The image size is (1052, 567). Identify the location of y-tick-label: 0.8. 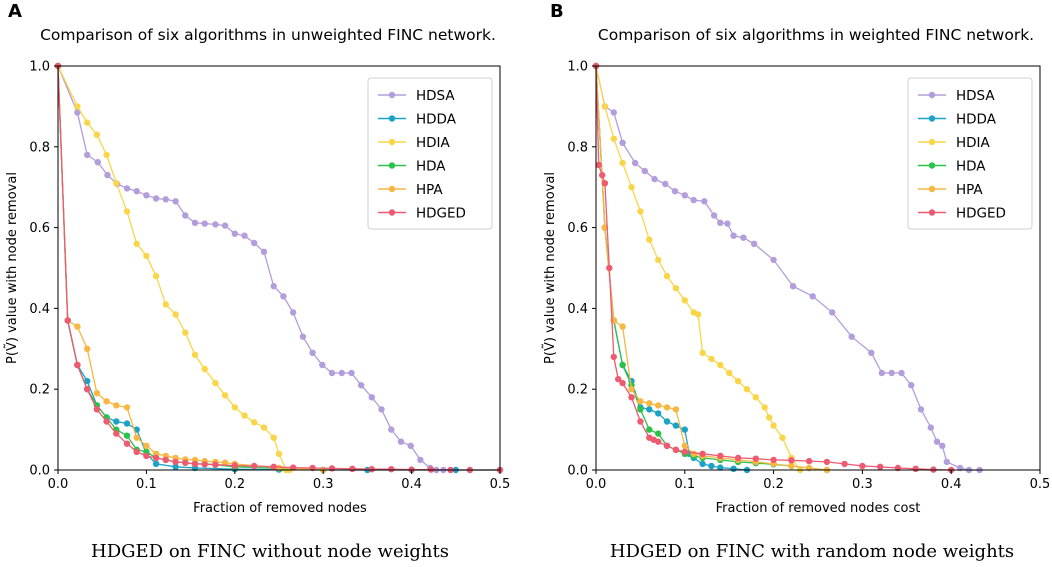
(577, 147).